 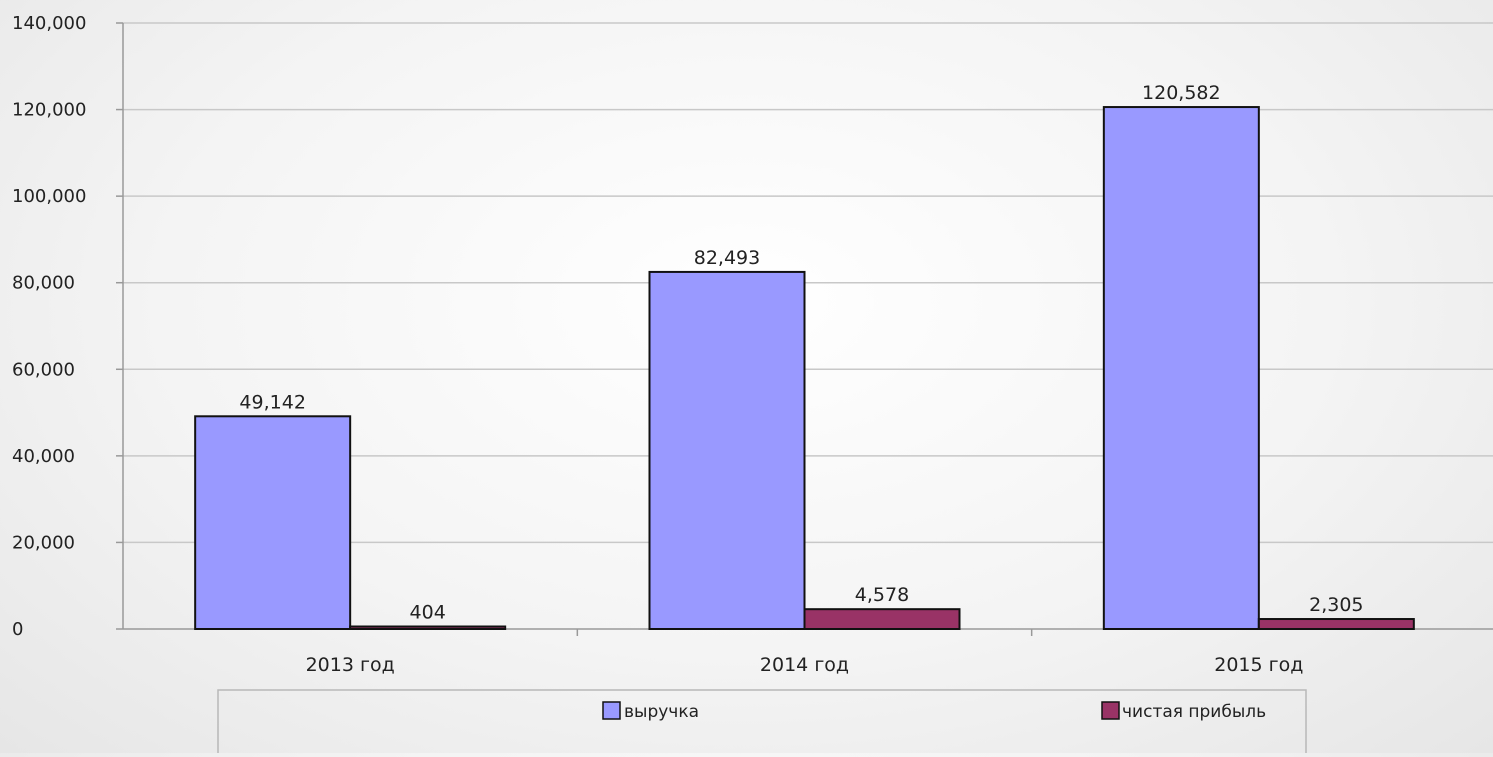 I want to click on legend-label-net-profit: чистая прибыль, so click(x=1194, y=712).